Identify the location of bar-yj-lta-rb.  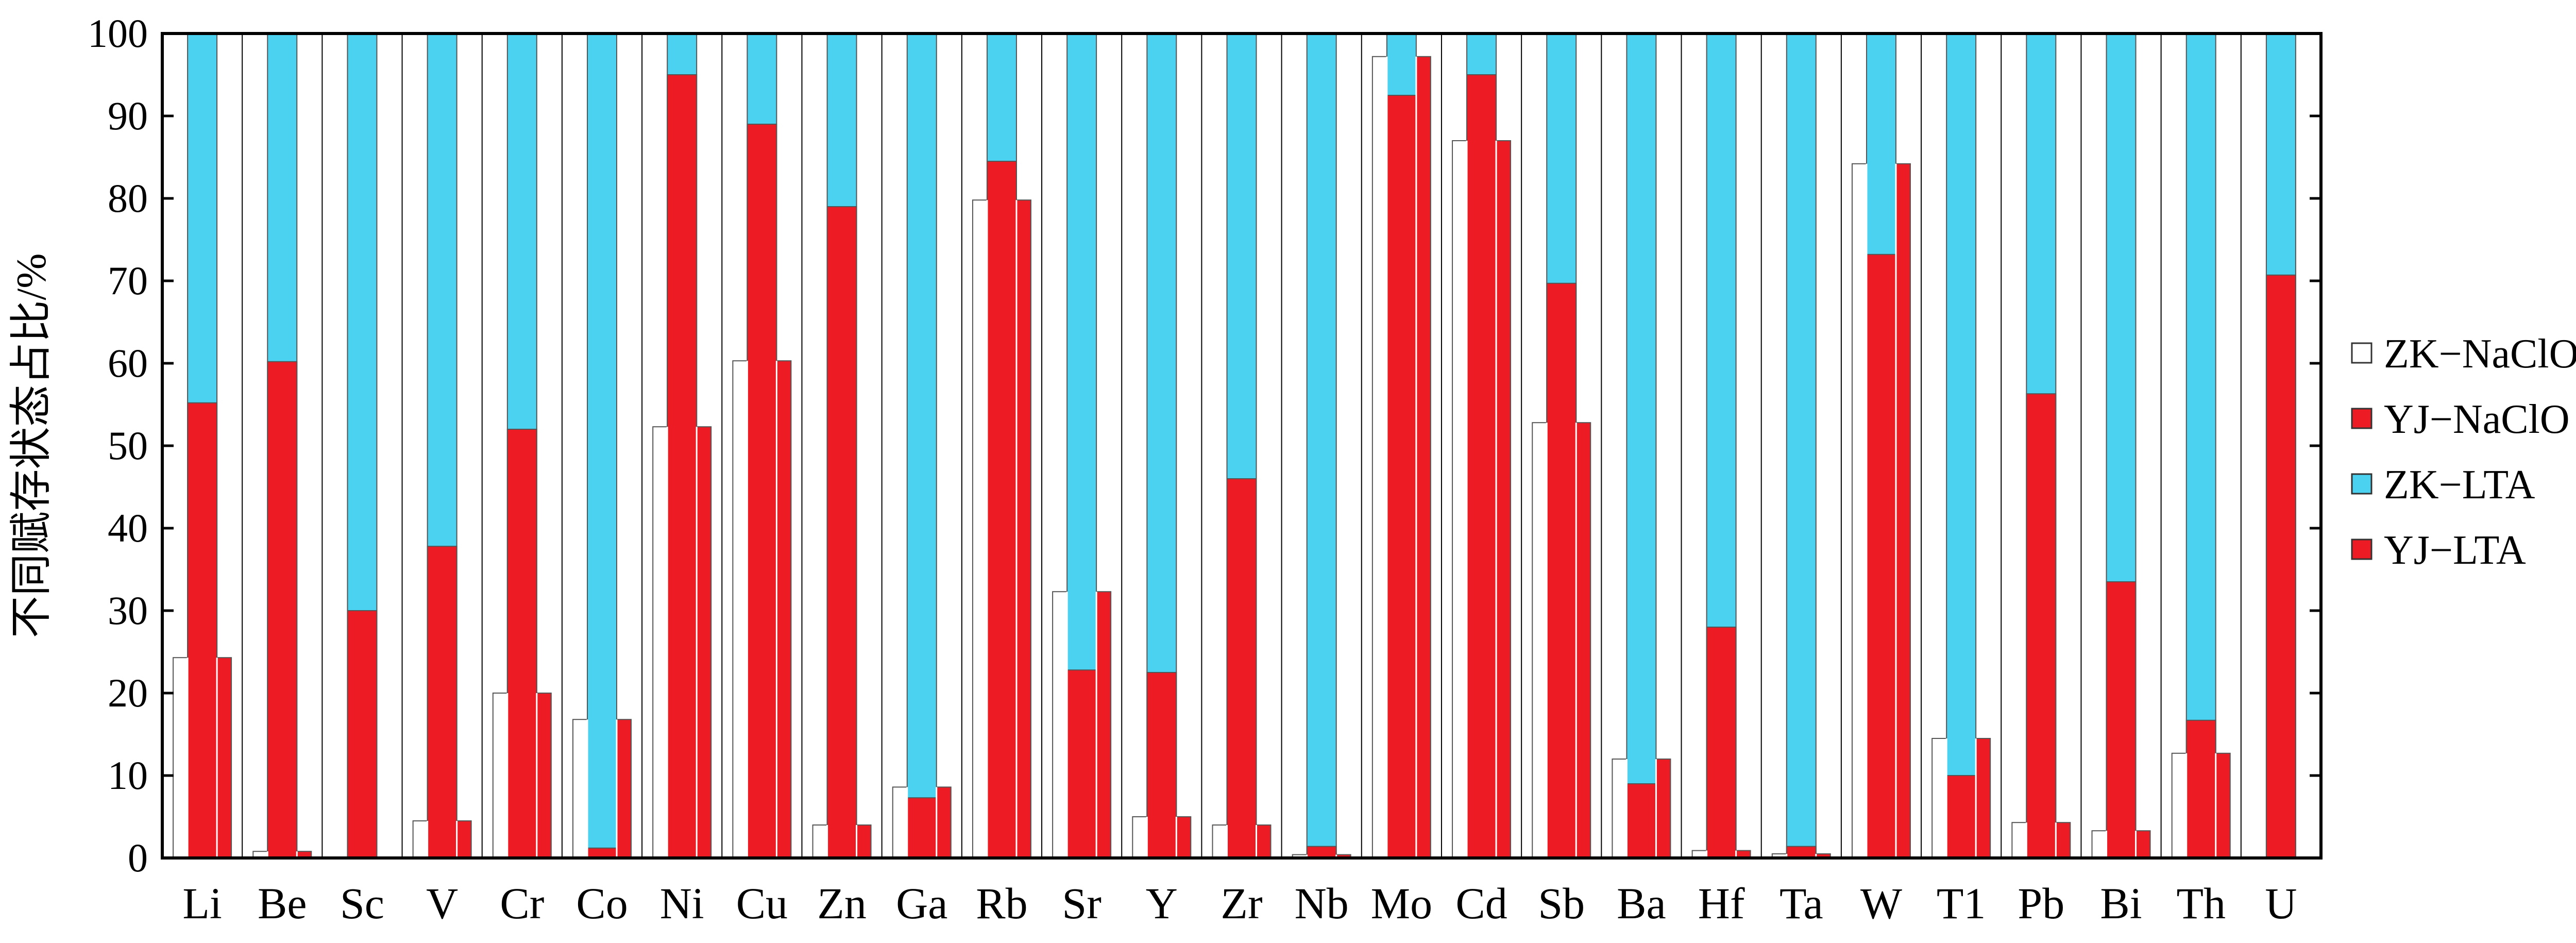
(1023, 529).